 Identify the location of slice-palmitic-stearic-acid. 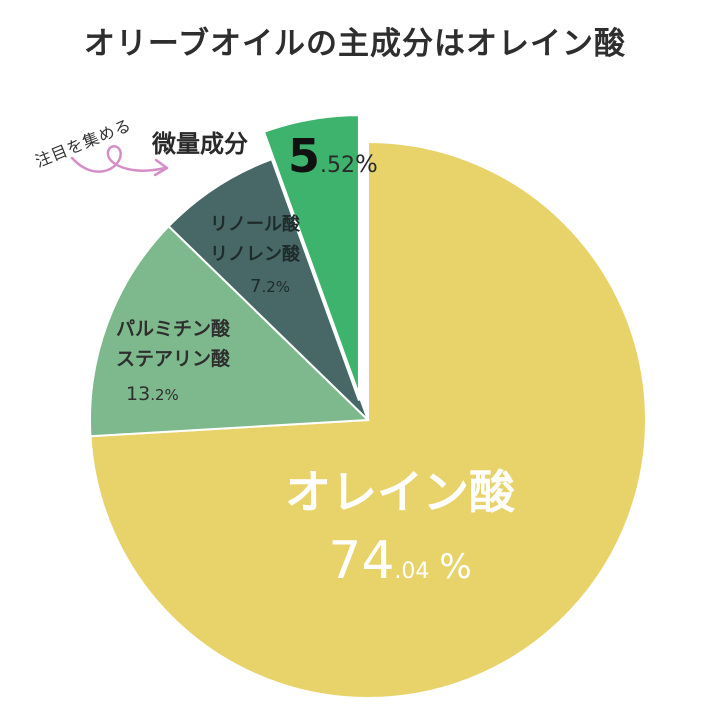
(230, 331).